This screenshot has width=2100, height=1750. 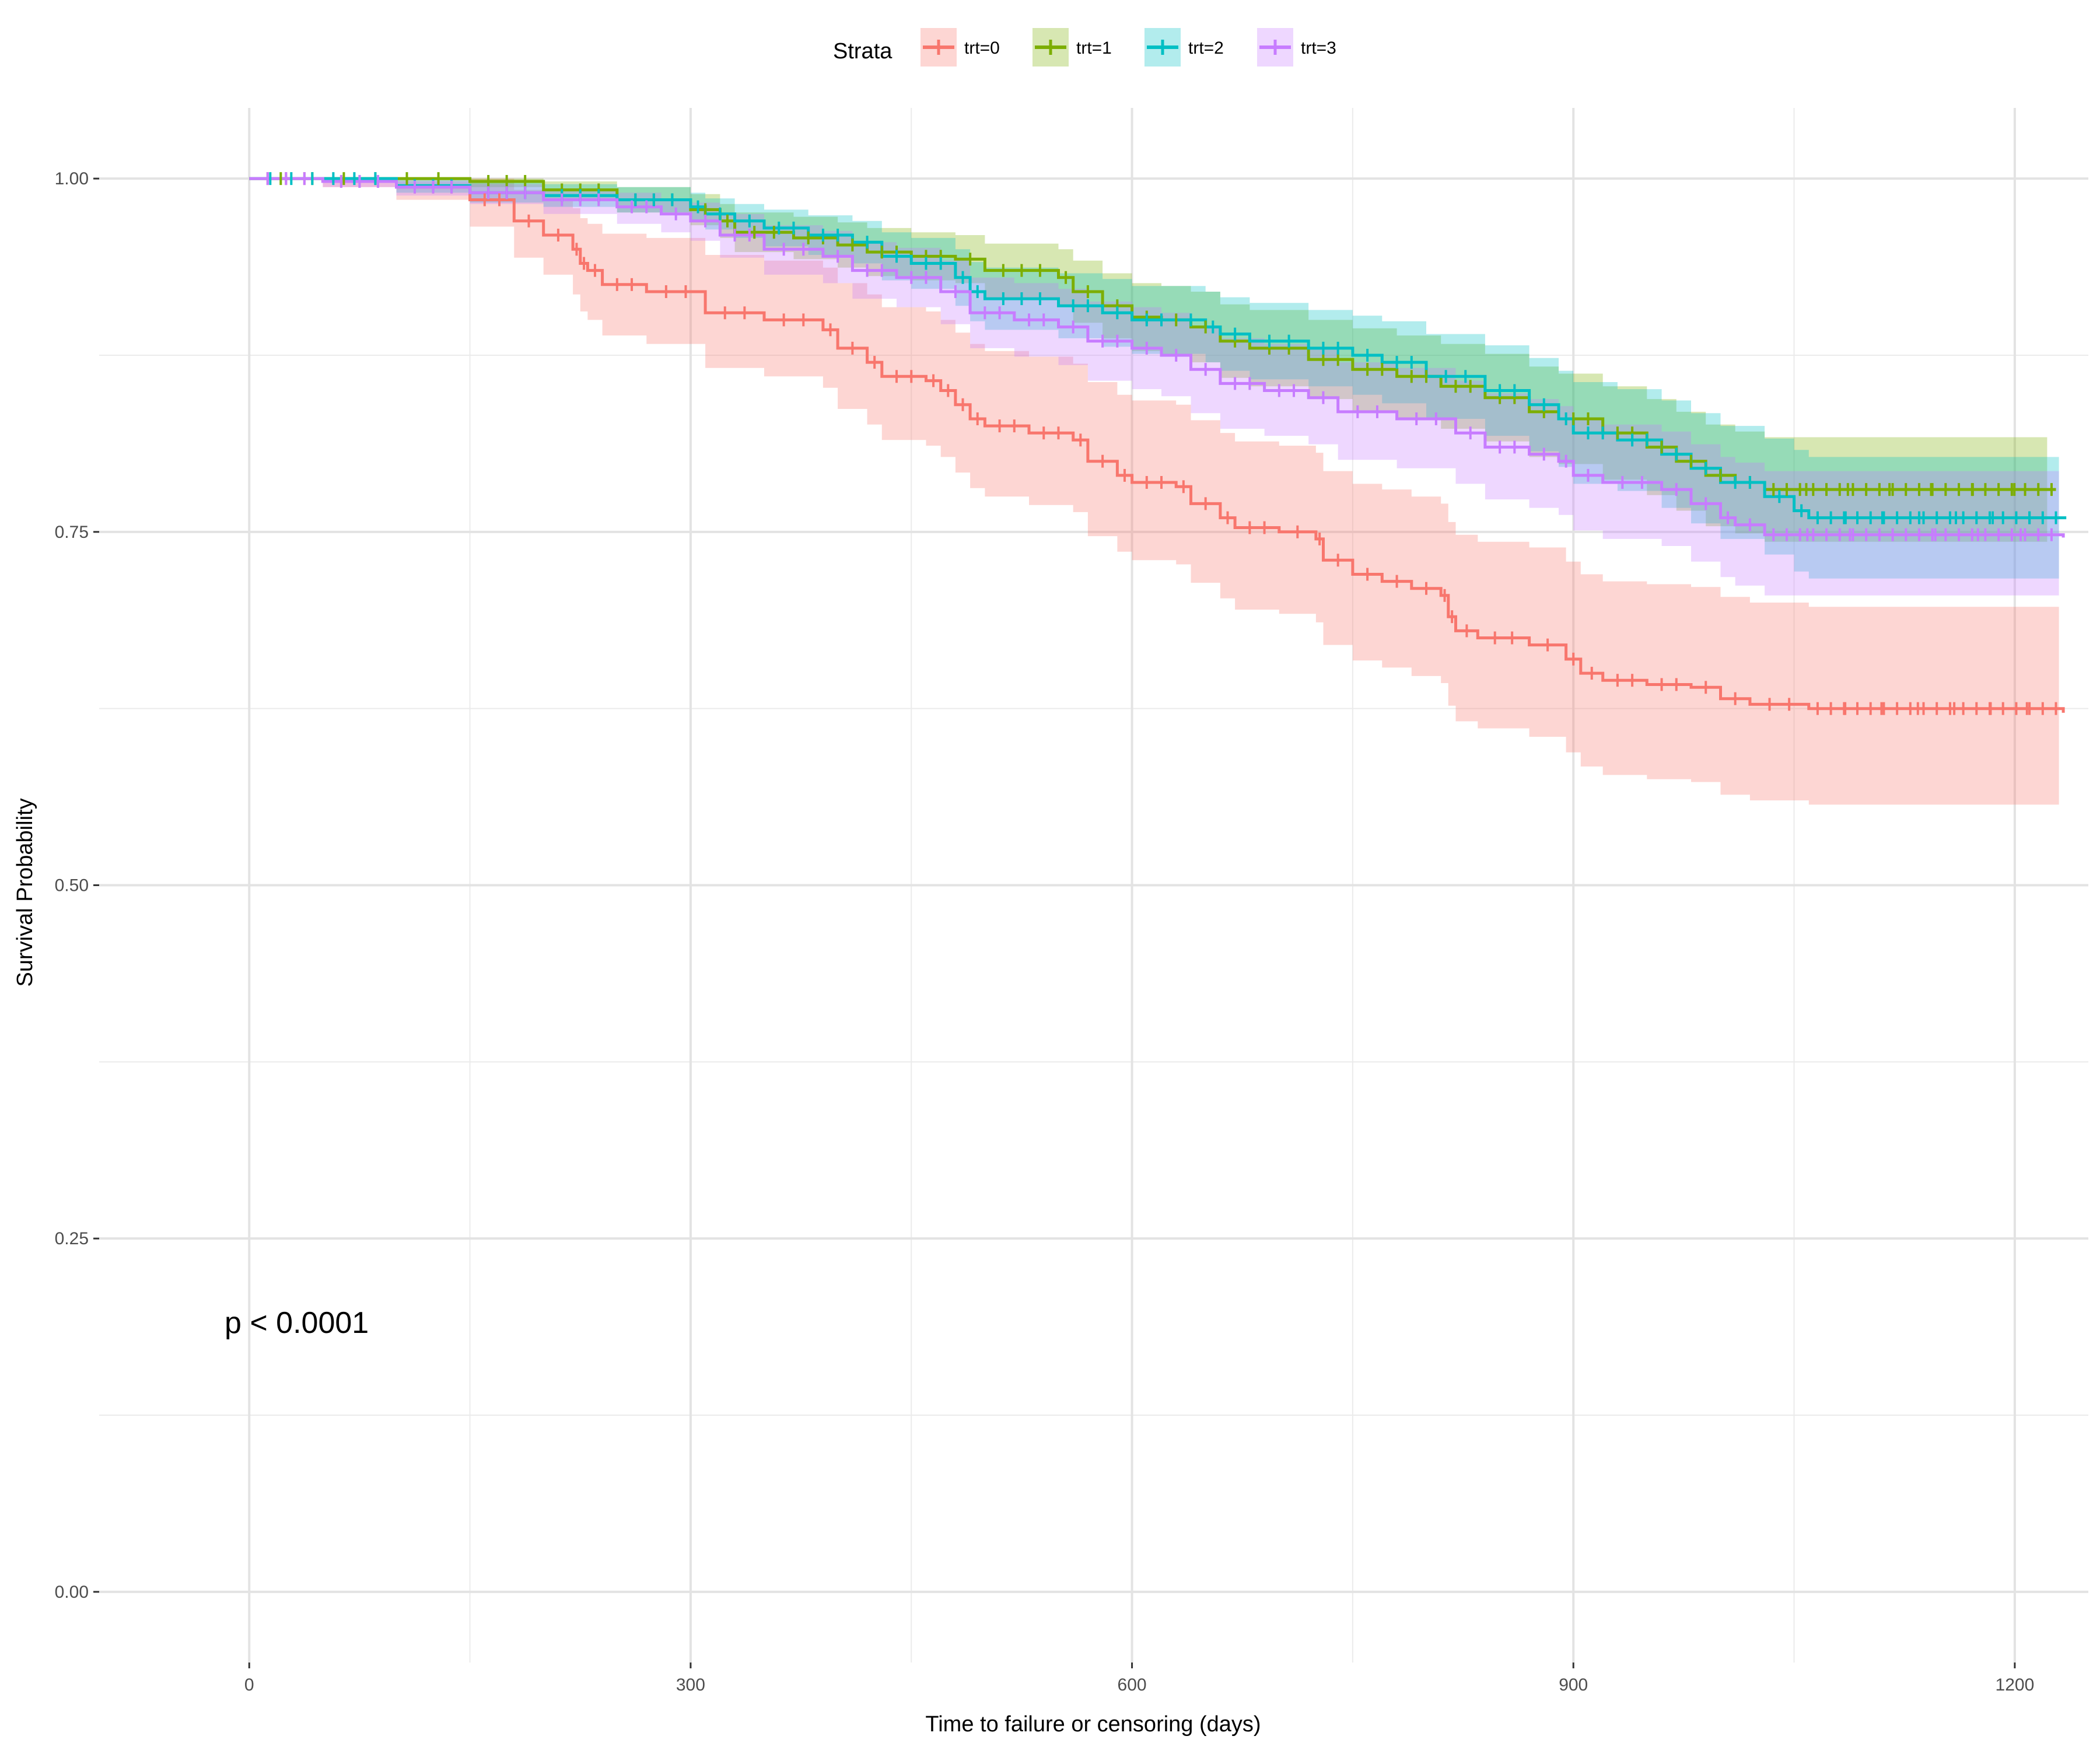 I want to click on legend-label-trt-1: trt=1, so click(x=1094, y=48).